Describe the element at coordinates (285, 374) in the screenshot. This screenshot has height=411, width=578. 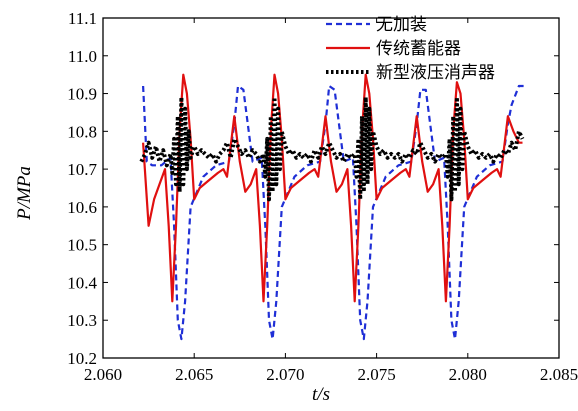
I see `x-tick-label: 2.070` at that location.